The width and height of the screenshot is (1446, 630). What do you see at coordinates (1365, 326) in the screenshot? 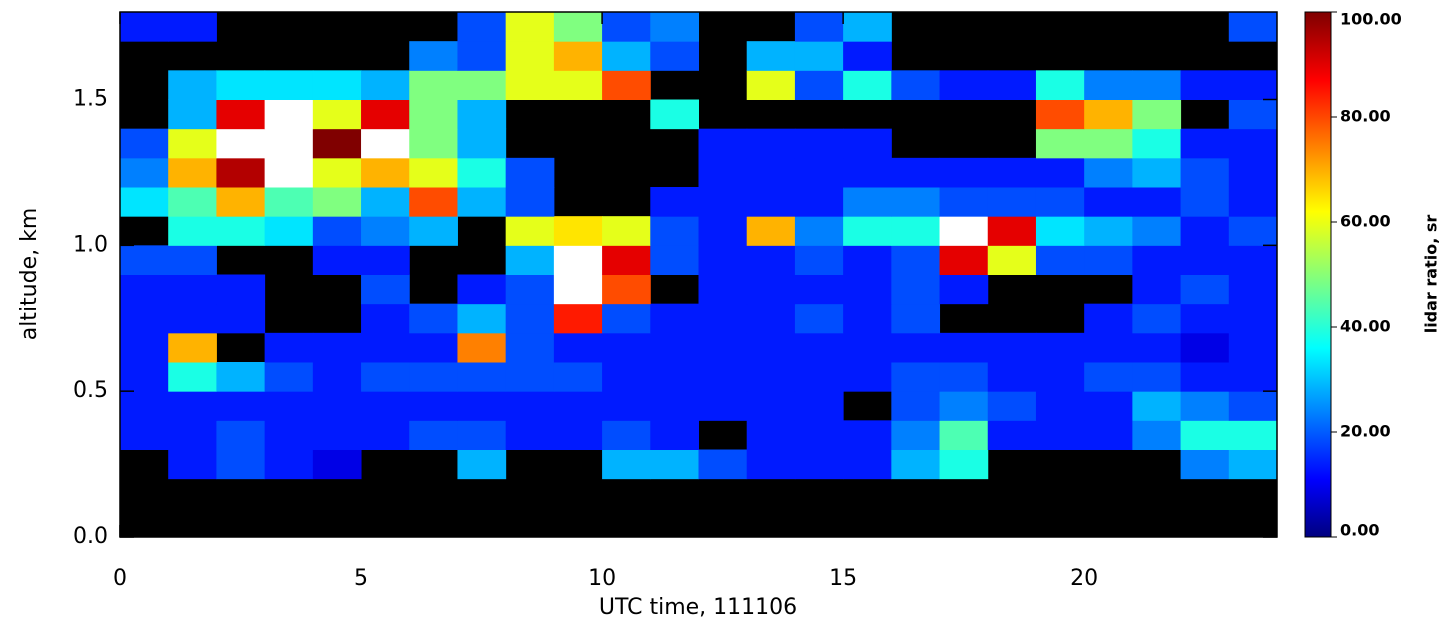
I see `colorbar-tick-label: 40.00` at bounding box center [1365, 326].